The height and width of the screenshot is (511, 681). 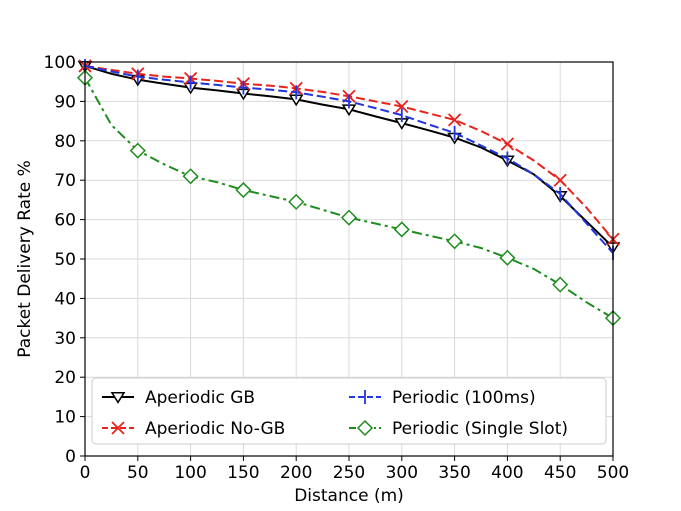 What do you see at coordinates (402, 473) in the screenshot?
I see `x-tick-label: 300` at bounding box center [402, 473].